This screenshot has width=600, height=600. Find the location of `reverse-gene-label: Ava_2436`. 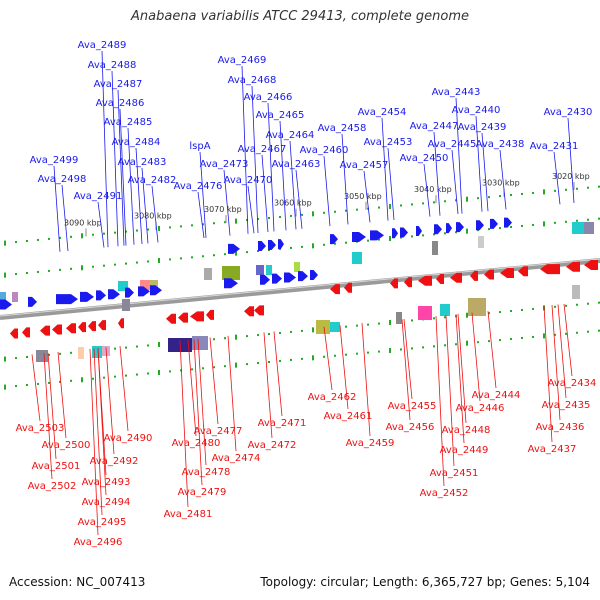

reverse-gene-label: Ava_2436 is located at coordinates (560, 427).